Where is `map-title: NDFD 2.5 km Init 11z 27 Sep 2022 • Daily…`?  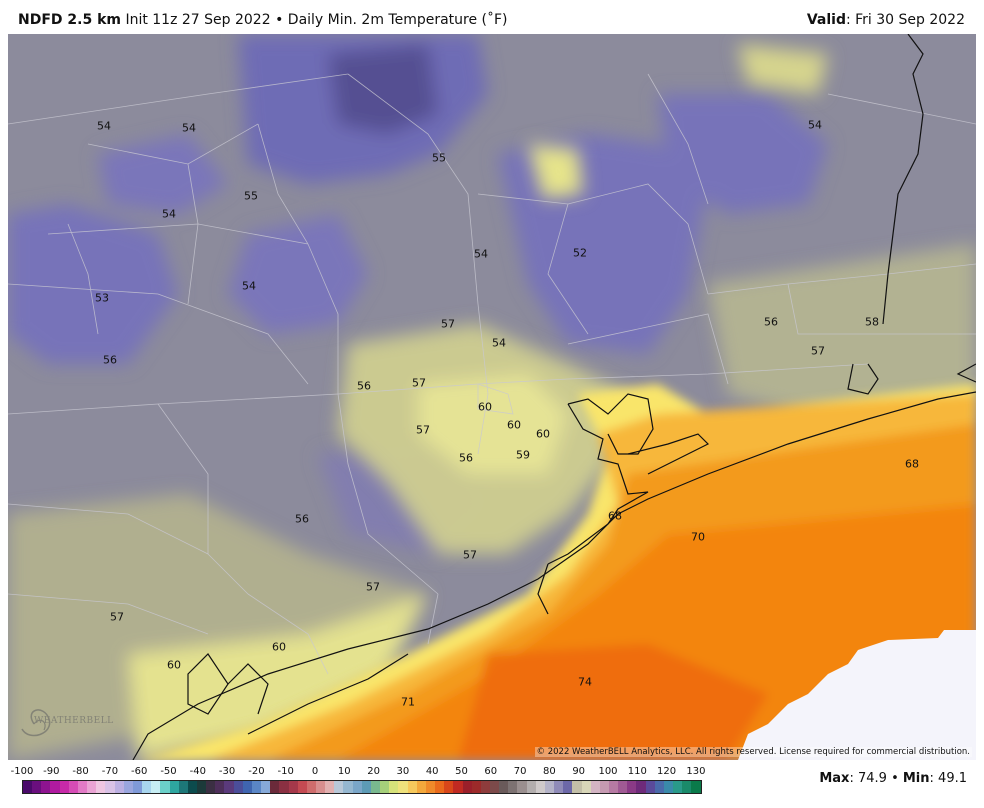 map-title: NDFD 2.5 km Init 11z 27 Sep 2022 • Daily… is located at coordinates (263, 20).